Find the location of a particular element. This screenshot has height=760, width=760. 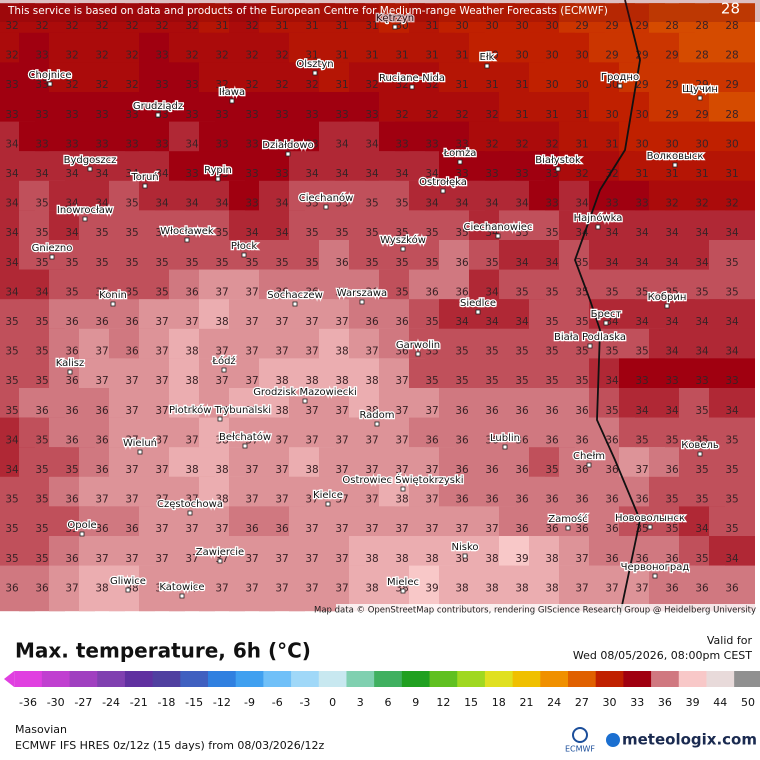

colorbar-tick-label: 0 is located at coordinates (332, 702).